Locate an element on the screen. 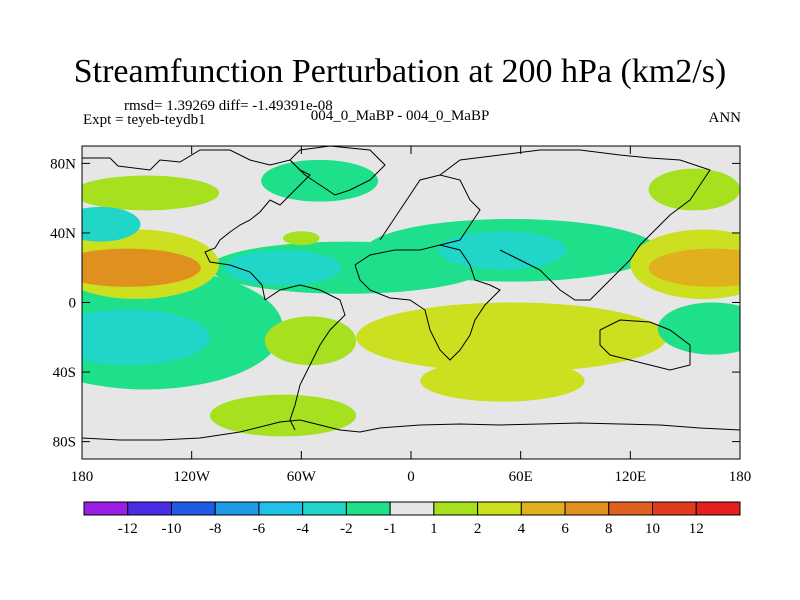  colorbar-label: -12 is located at coordinates (128, 529).